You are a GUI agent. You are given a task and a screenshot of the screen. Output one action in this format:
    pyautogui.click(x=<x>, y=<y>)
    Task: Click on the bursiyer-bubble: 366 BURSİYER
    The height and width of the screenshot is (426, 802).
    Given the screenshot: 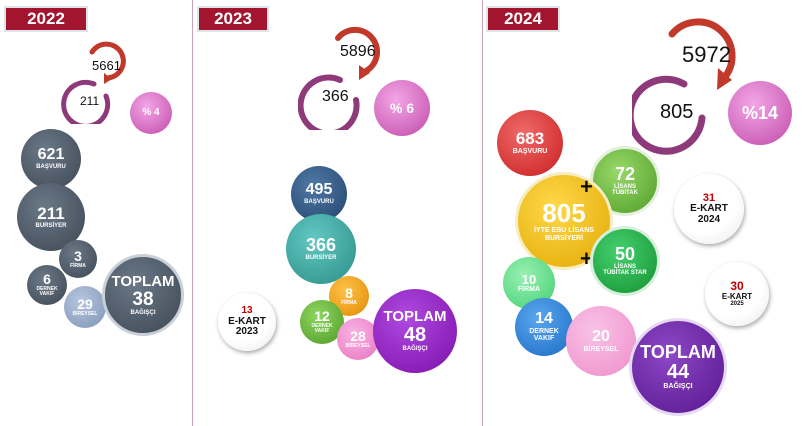 What is the action you would take?
    pyautogui.click(x=321, y=249)
    